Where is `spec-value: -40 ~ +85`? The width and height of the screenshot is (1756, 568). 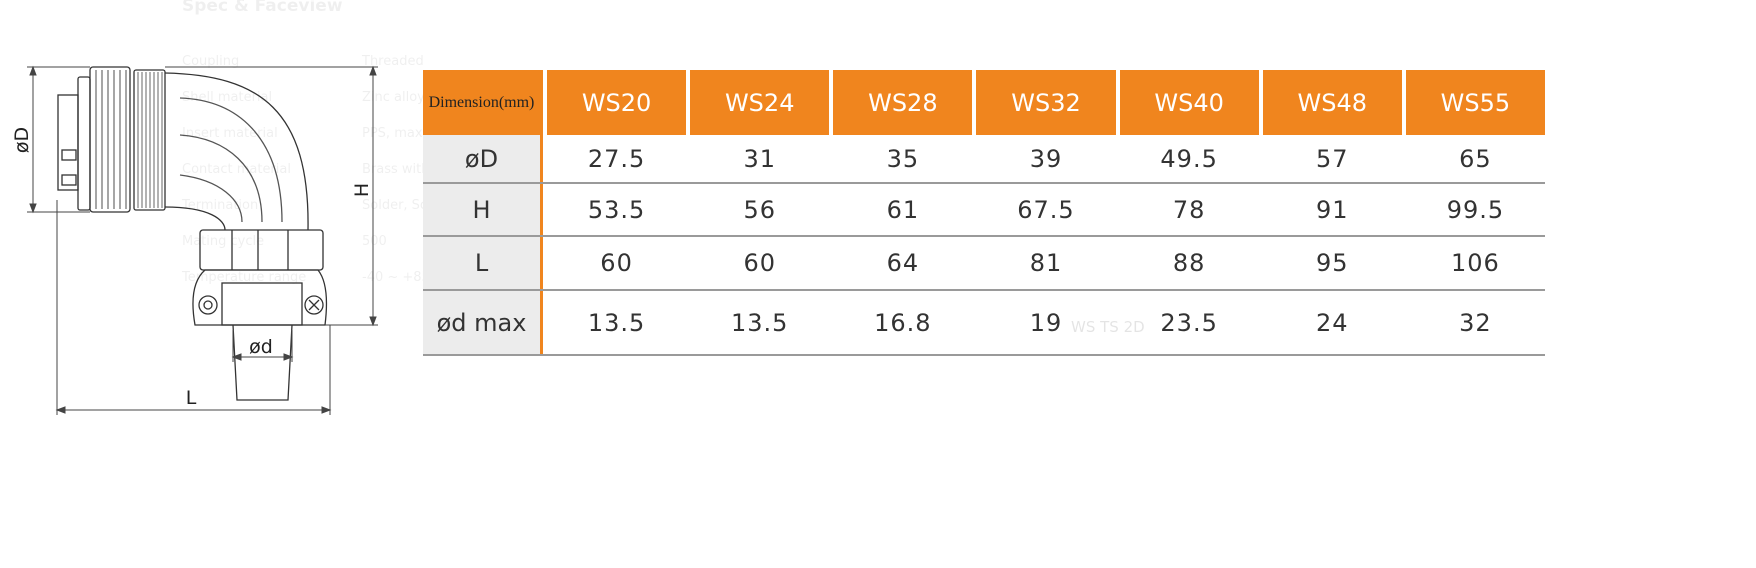 spec-value: -40 ~ +85 is located at coordinates (396, 277).